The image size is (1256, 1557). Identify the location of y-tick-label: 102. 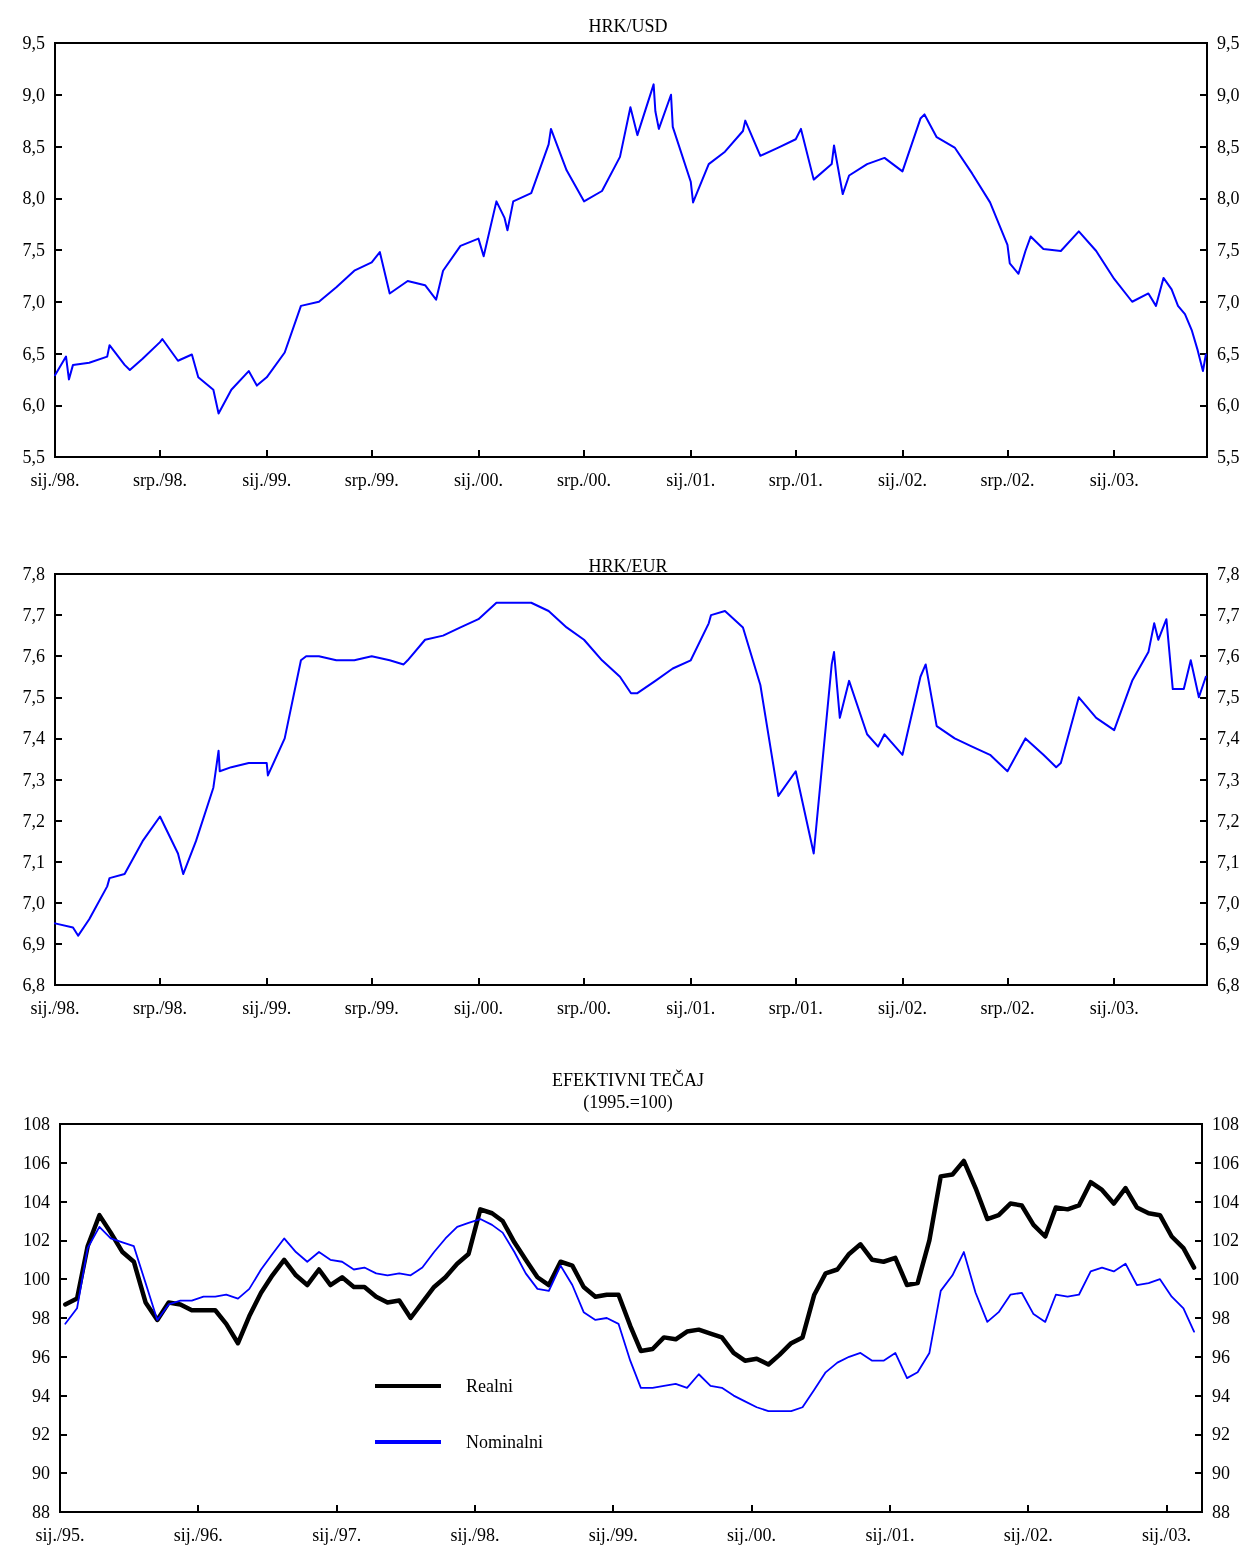
(36, 1240).